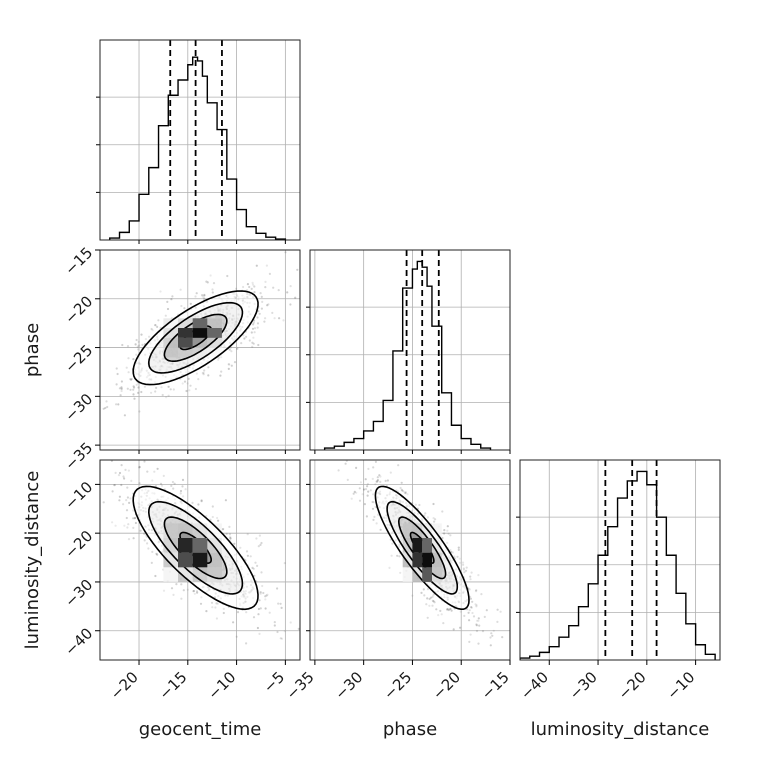 This screenshot has width=760, height=760. Describe the element at coordinates (534, 685) in the screenshot. I see `x-tick-label-luminosity_distance: −40` at that location.